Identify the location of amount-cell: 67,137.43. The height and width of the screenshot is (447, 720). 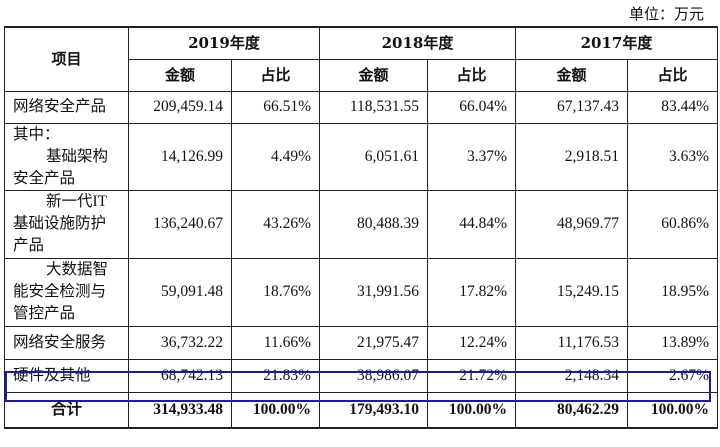
(571, 107).